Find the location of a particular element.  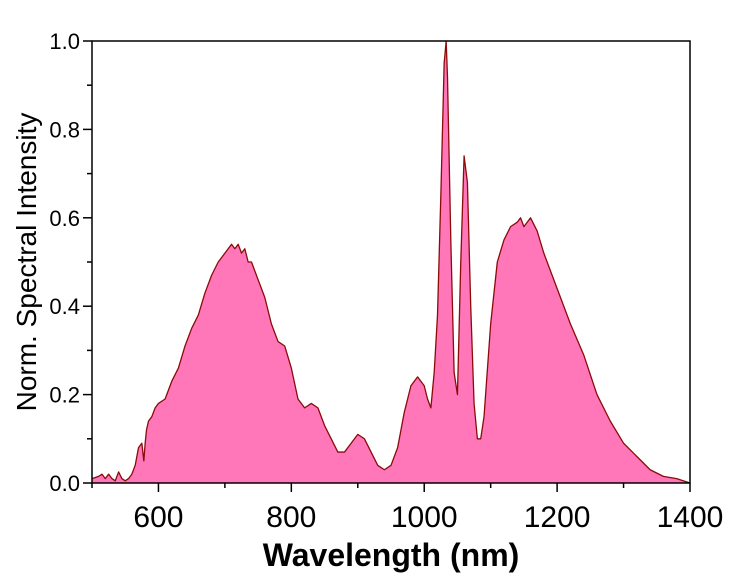

y-tick-label: 0.8 is located at coordinates (64, 129).